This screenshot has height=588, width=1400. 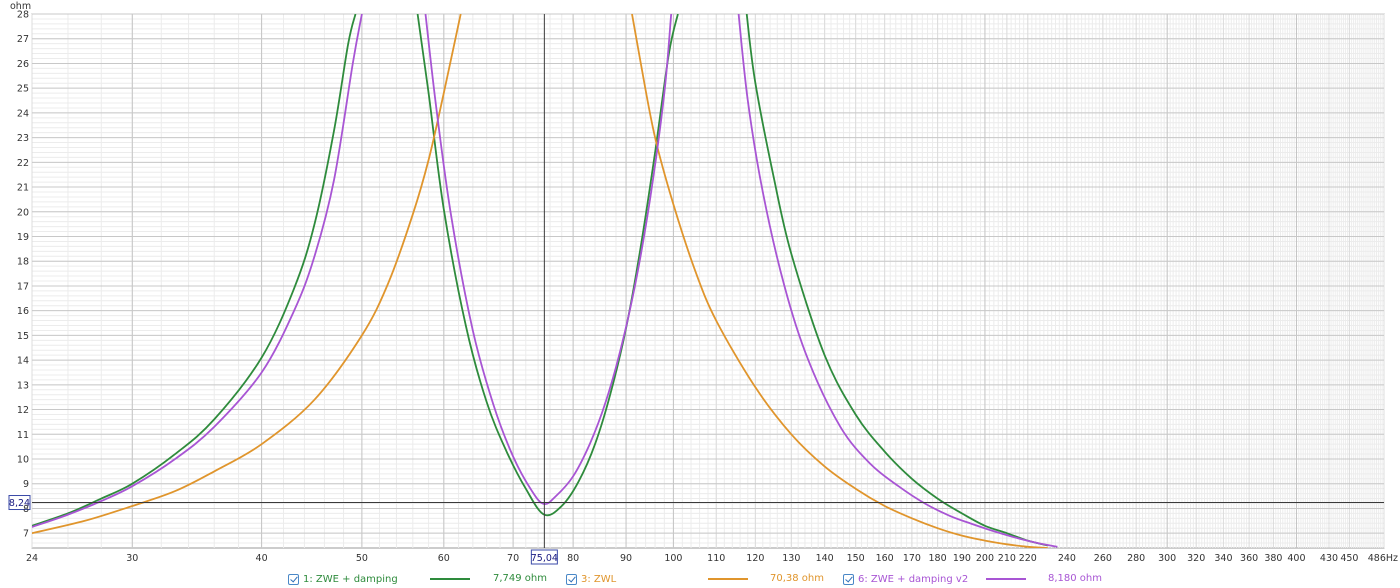 I want to click on x-tick-label: 150, so click(x=856, y=558).